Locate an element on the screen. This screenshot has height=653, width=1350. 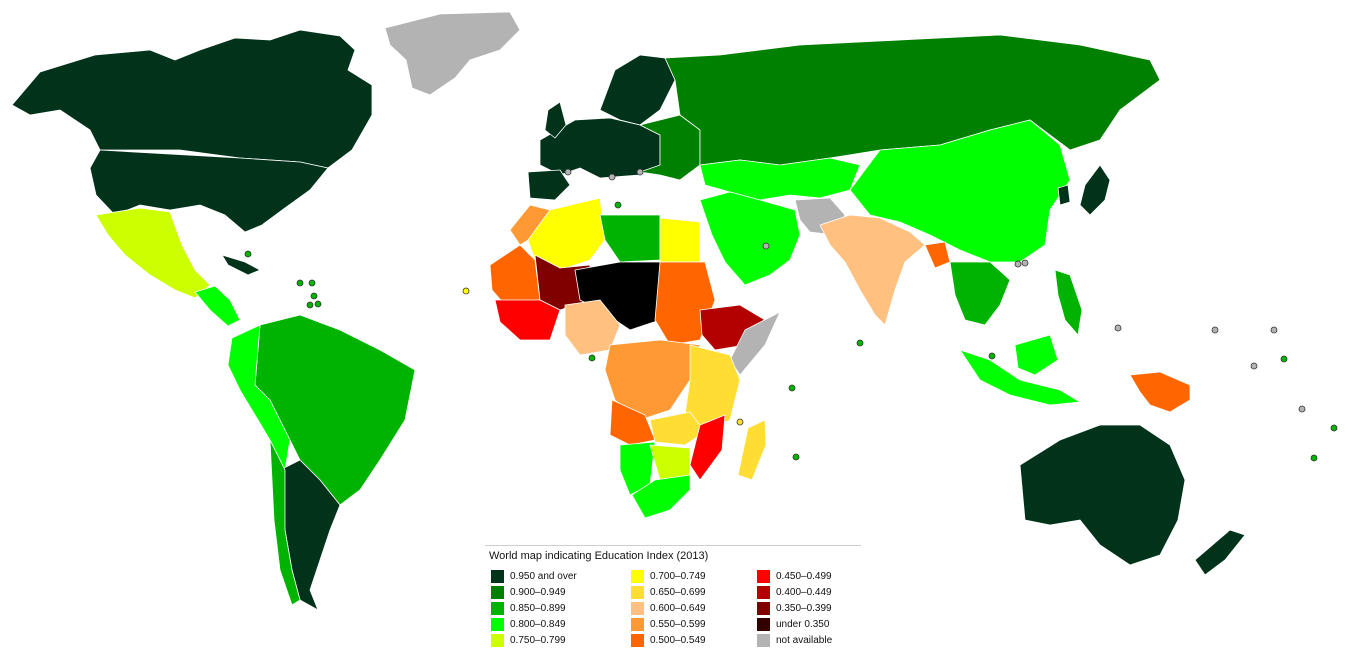
region-japan is located at coordinates (1095, 190).